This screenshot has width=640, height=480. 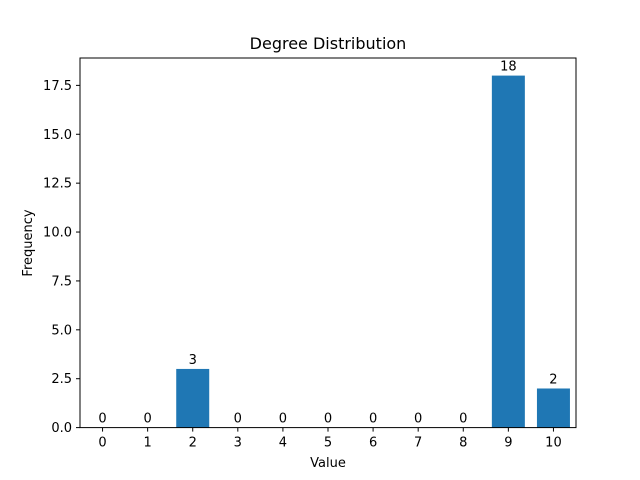 What do you see at coordinates (328, 443) in the screenshot?
I see `x-tick-label-5: 5` at bounding box center [328, 443].